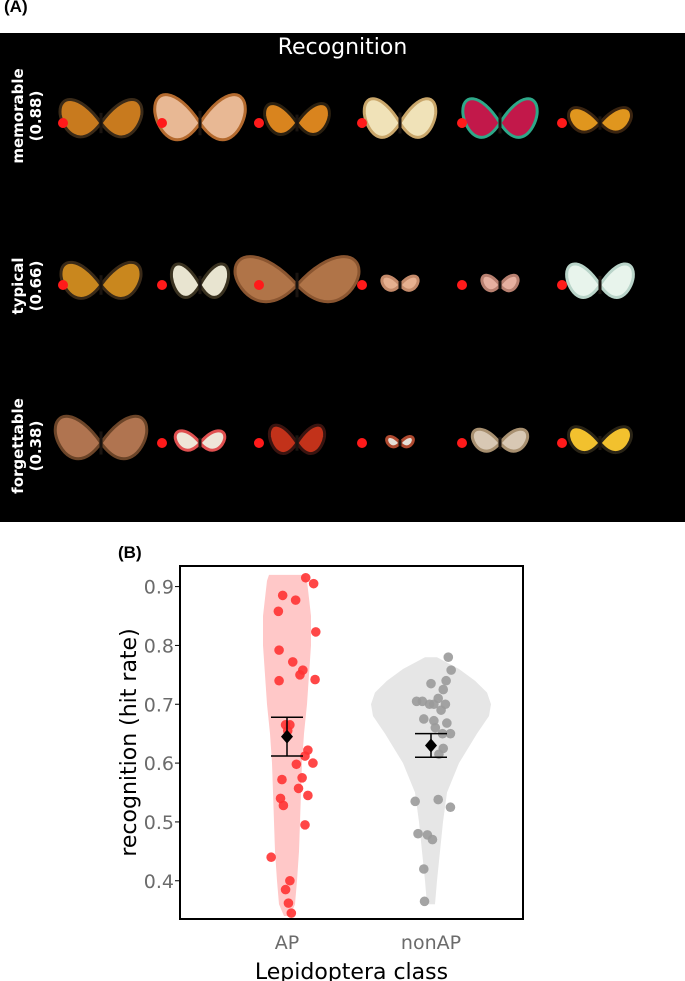  What do you see at coordinates (18, 286) in the screenshot?
I see `row-label-text: typical` at bounding box center [18, 286].